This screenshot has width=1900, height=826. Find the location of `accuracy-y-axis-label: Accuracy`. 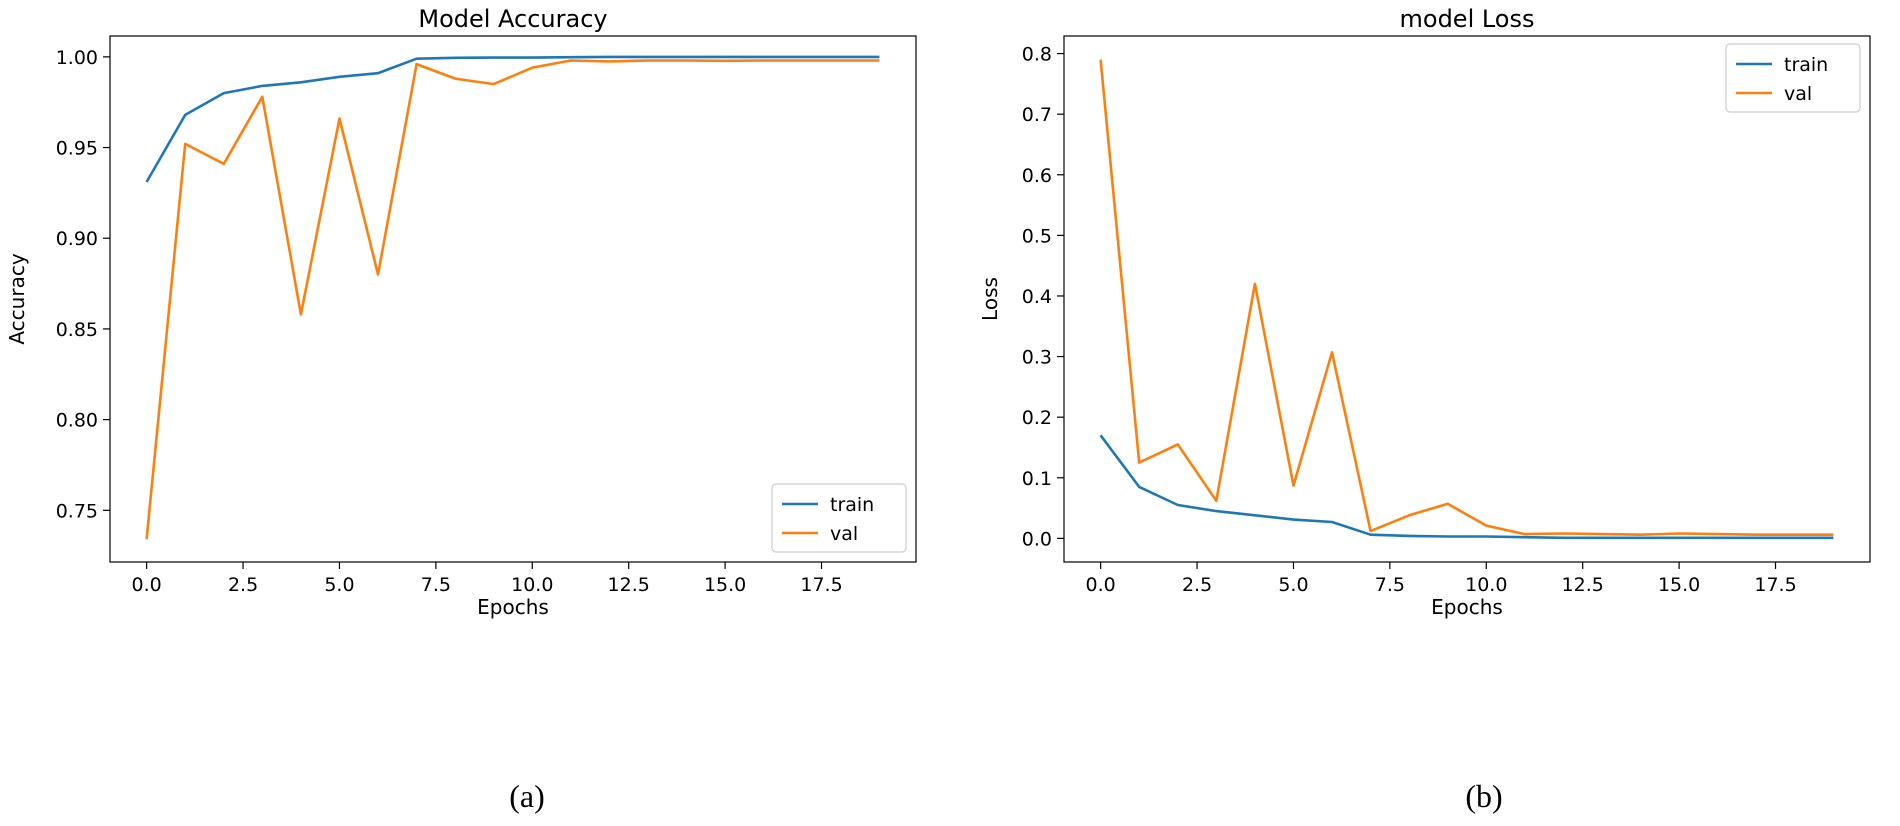

accuracy-y-axis-label: Accuracy is located at coordinates (17, 298).